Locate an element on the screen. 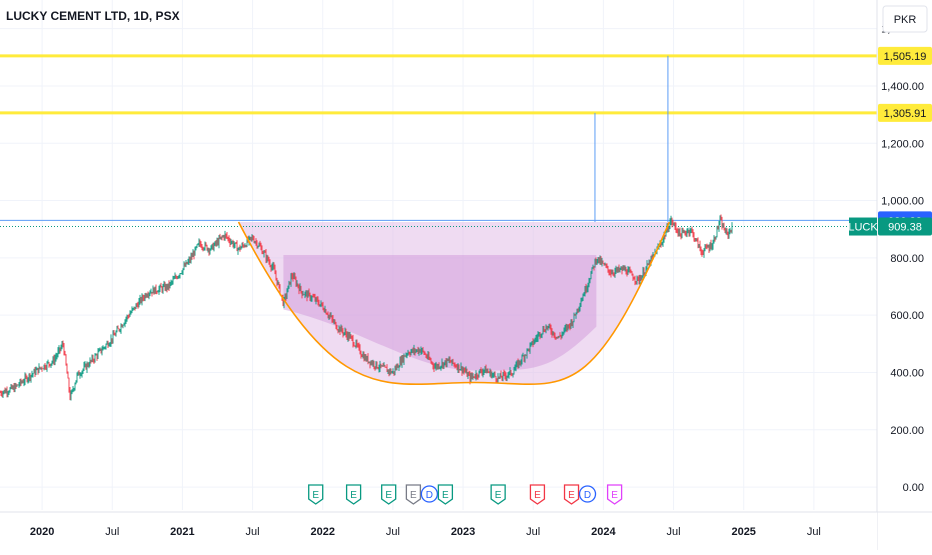 This screenshot has height=555, width=932. price-tick-label: 200.00 is located at coordinates (907, 431).